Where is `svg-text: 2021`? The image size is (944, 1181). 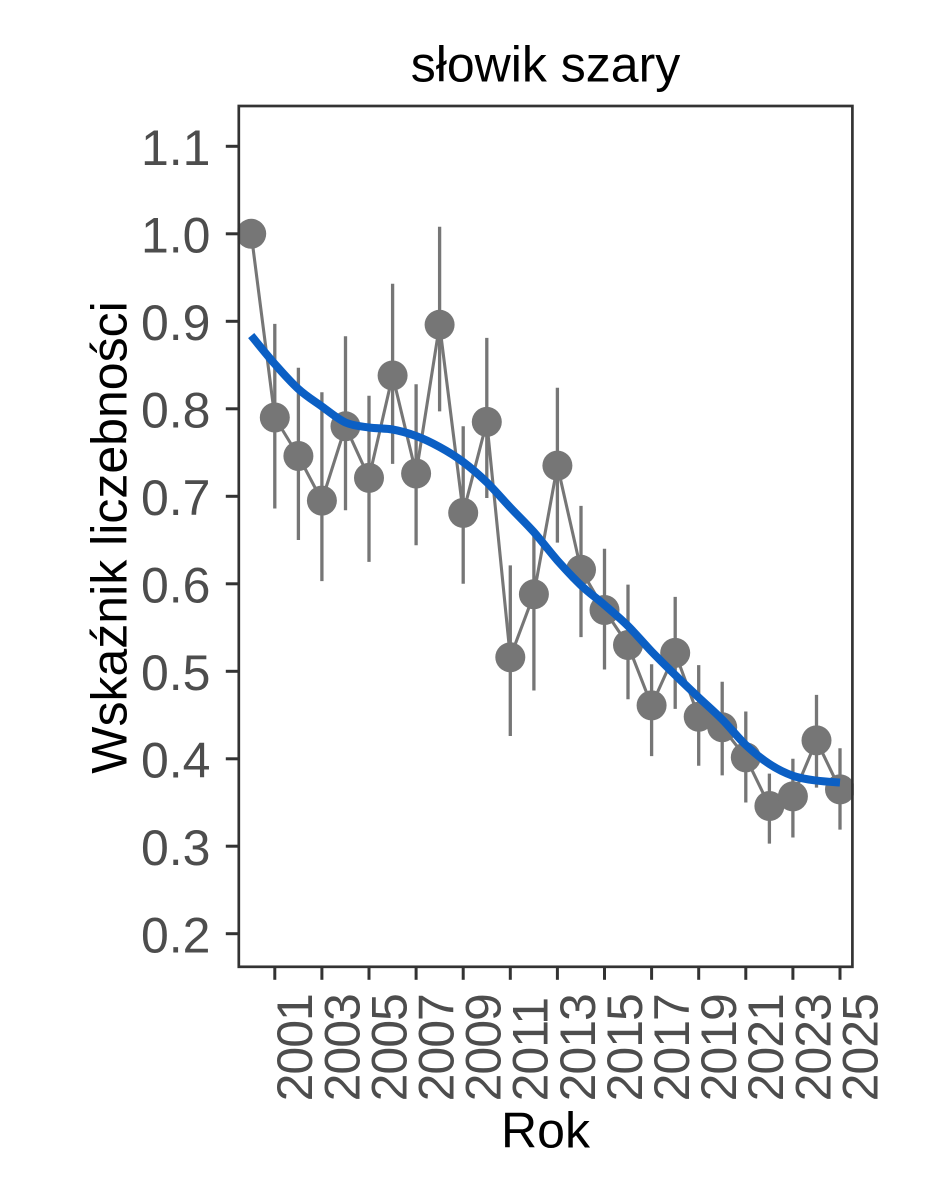 svg-text: 2021 is located at coordinates (766, 1047).